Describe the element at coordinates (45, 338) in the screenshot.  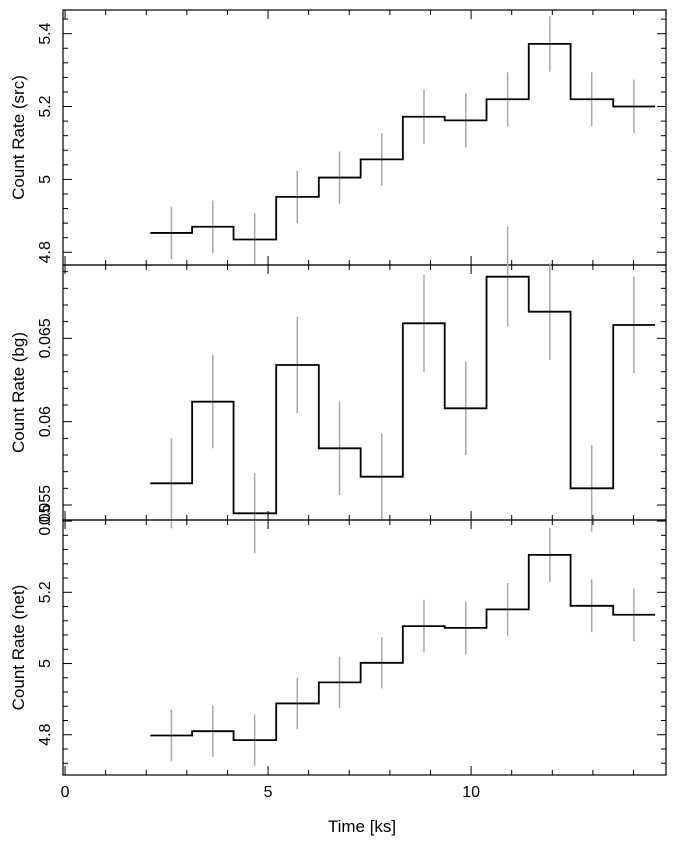
I see `y-tick-label: 0.065` at that location.